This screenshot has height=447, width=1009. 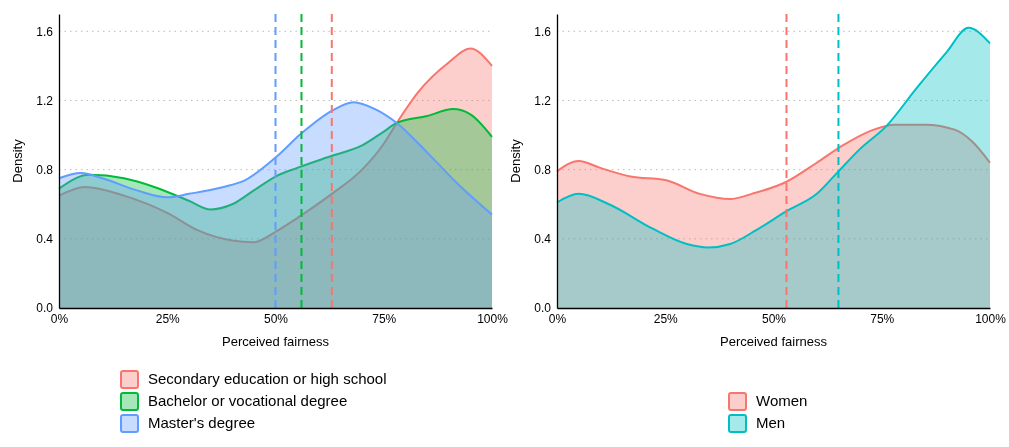 I want to click on legend-label: Master's degree, so click(x=202, y=422).